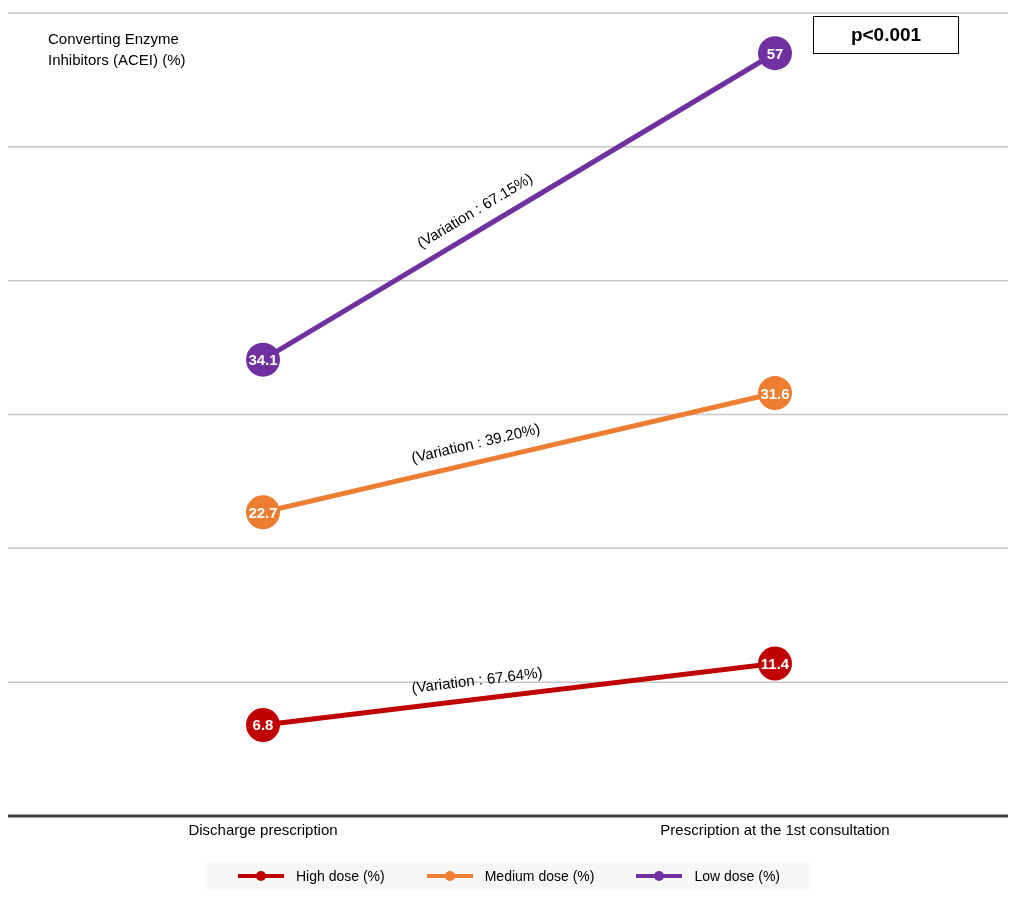  Describe the element at coordinates (475, 442) in the screenshot. I see `annotation: (Variation : 39.20%)` at that location.